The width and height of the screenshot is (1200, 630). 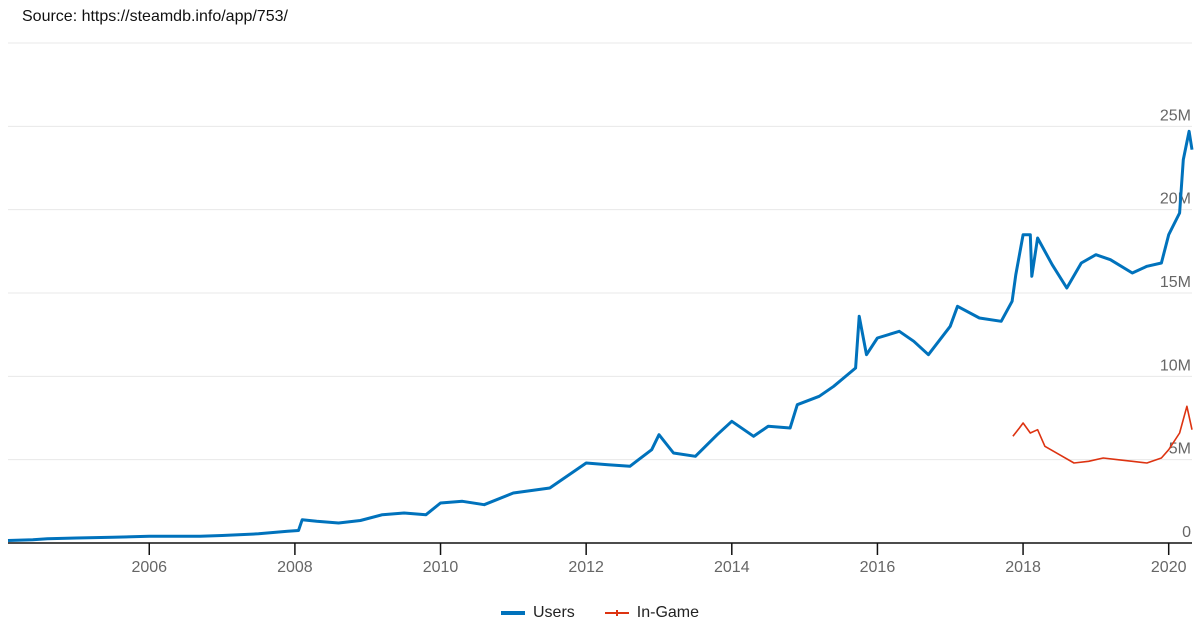 I want to click on x-tick-label: 2016, so click(x=878, y=567).